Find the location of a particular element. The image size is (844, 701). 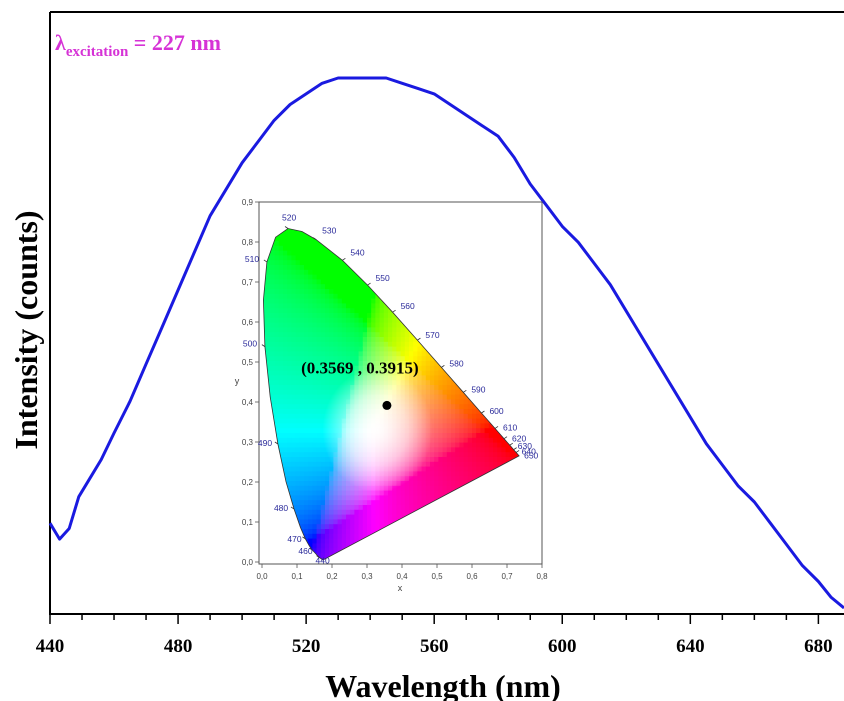

locus-tick is located at coordinates (511, 444).